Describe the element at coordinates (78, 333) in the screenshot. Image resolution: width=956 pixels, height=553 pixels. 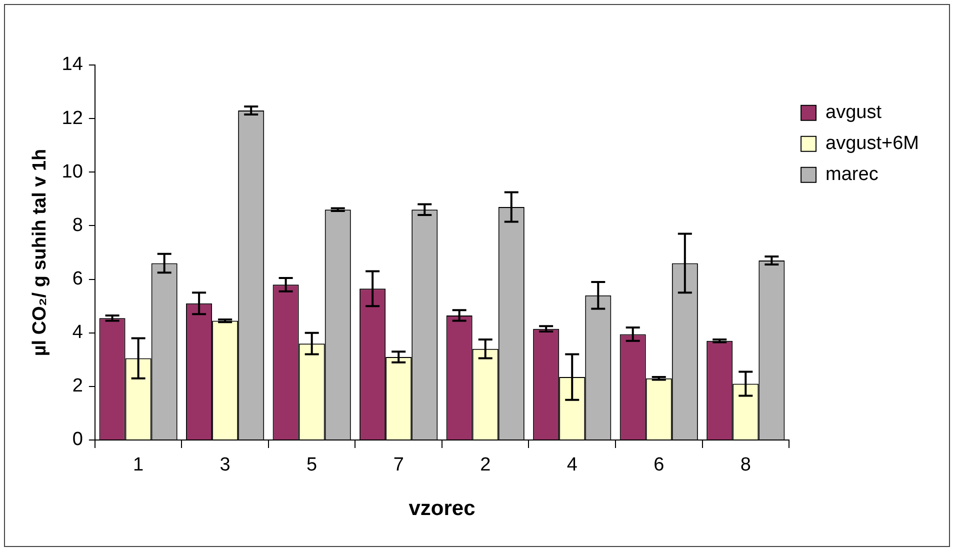
I see `y-tick-label: 4` at that location.